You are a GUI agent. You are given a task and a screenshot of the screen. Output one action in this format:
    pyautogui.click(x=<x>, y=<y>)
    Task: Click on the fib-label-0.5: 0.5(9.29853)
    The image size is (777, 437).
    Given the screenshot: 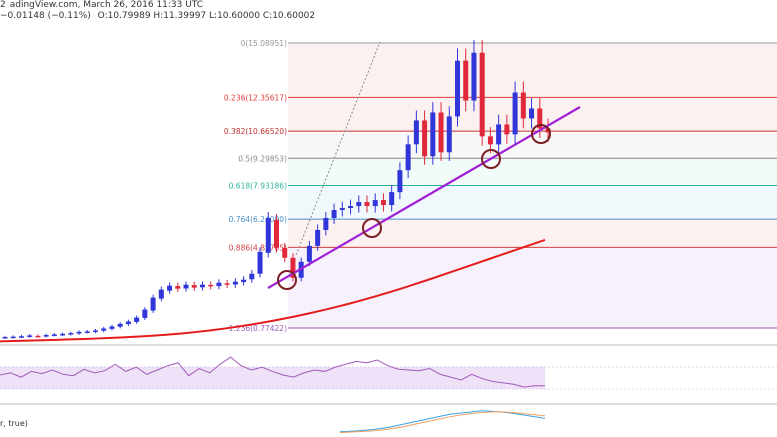 What is the action you would take?
    pyautogui.click(x=262, y=158)
    